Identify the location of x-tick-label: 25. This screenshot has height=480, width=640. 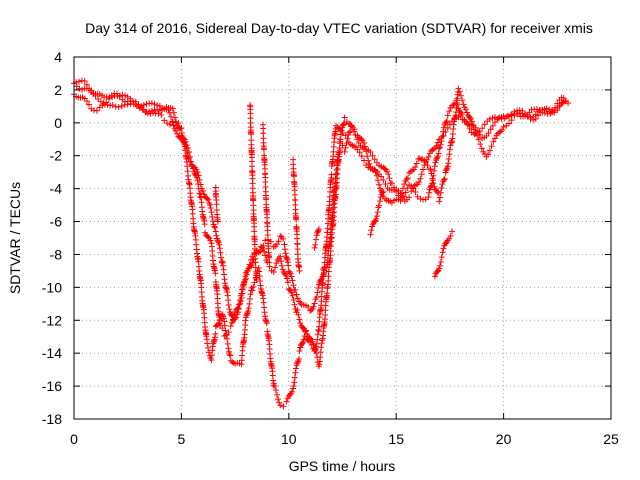
(611, 439).